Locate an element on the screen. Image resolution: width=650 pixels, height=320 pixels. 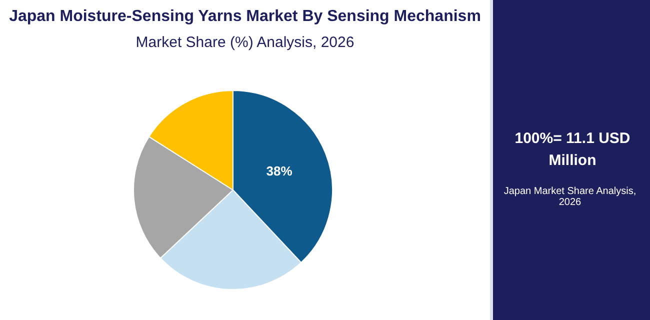
text: Japan Market Share Analysis, 2026 is located at coordinates (570, 197).